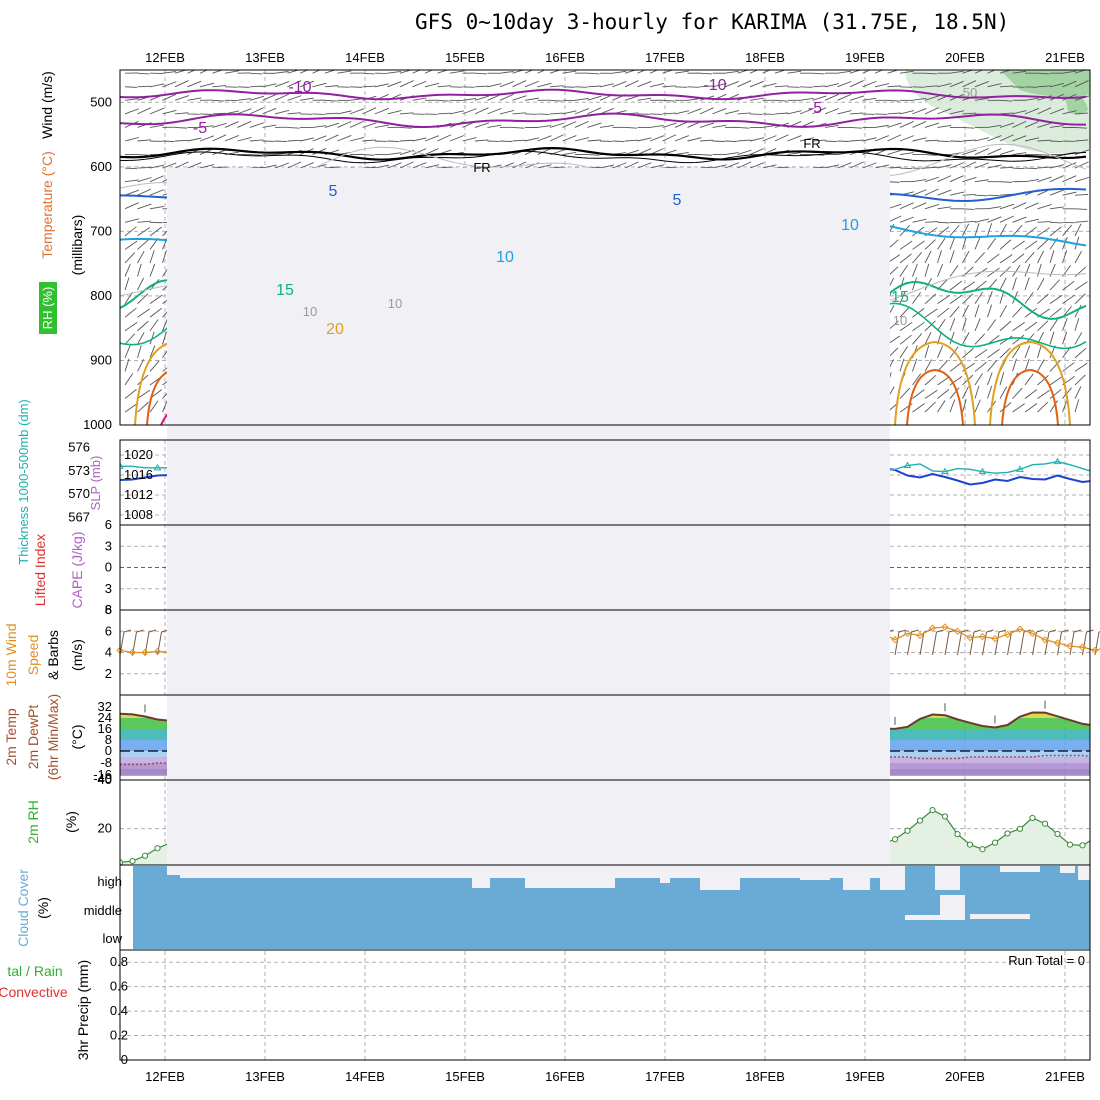 The image size is (1100, 1100). I want to click on cloud-label: Cloud Cover, so click(23, 908).